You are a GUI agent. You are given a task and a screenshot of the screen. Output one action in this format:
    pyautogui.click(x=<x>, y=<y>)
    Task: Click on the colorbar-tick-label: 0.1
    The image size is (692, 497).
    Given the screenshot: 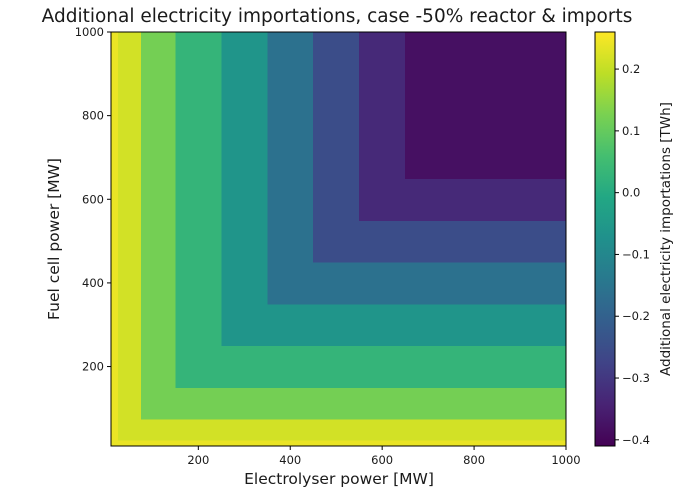 What is the action you would take?
    pyautogui.click(x=631, y=131)
    